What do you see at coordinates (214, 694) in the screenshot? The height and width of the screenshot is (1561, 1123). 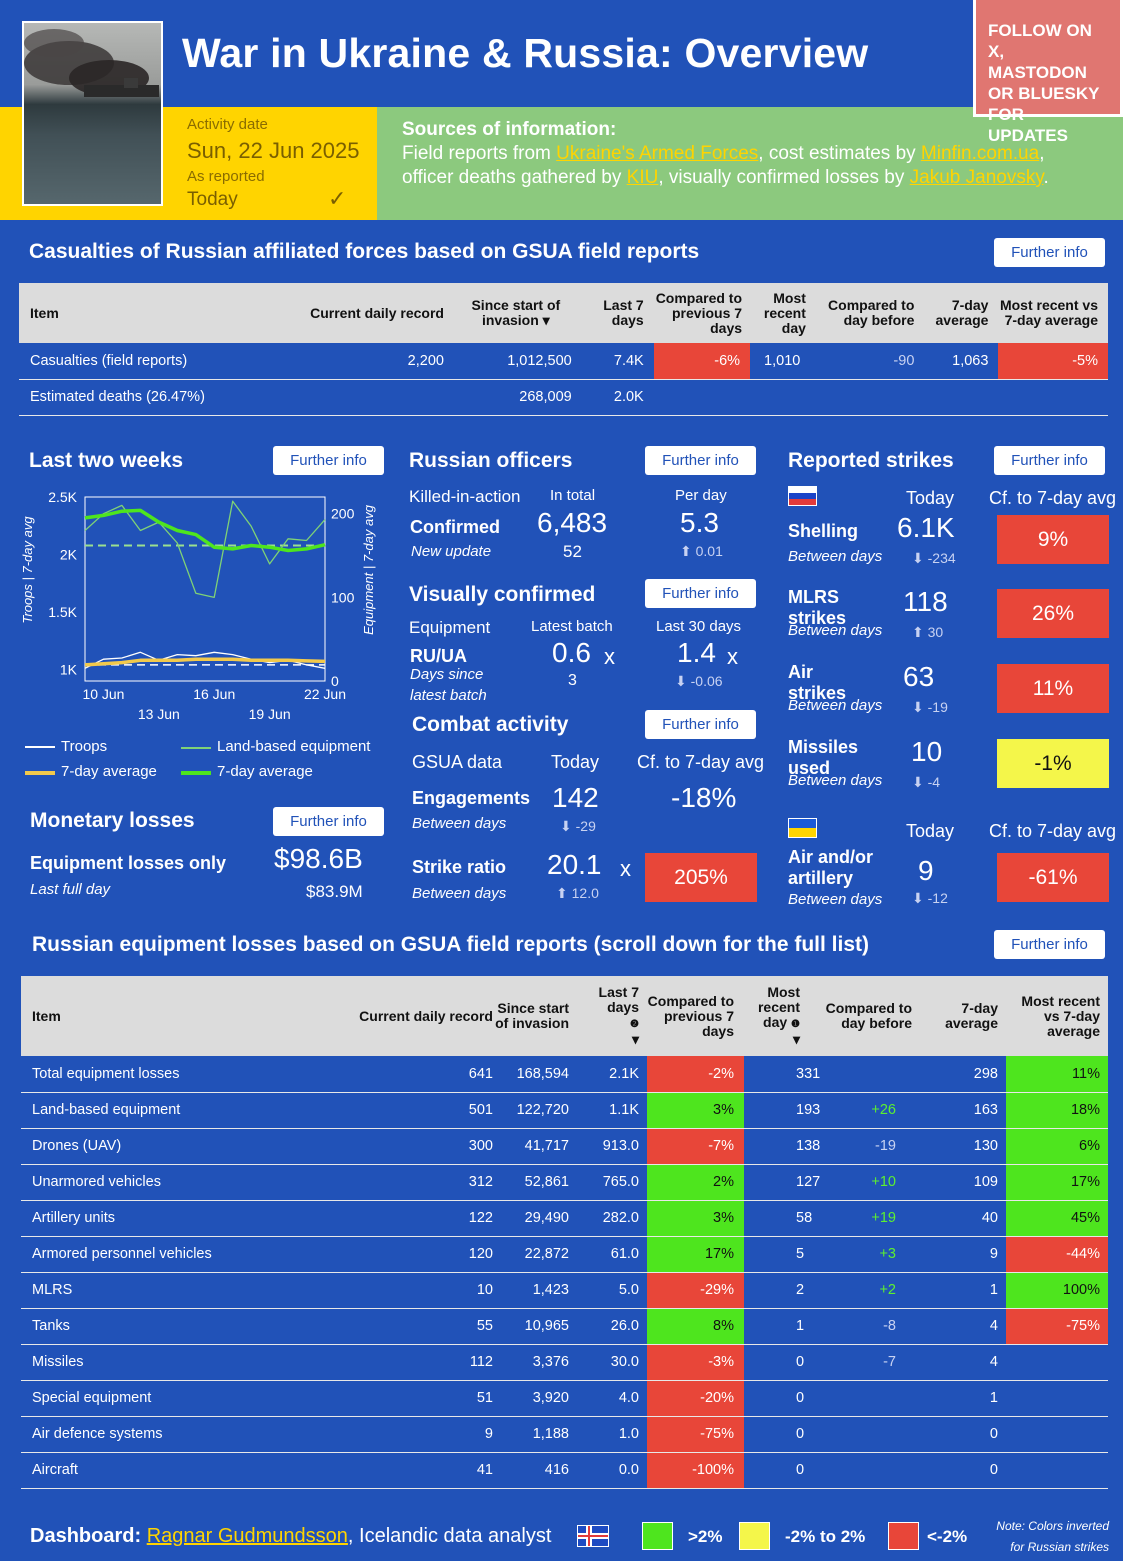 I see `x-tick: 16 Jun` at bounding box center [214, 694].